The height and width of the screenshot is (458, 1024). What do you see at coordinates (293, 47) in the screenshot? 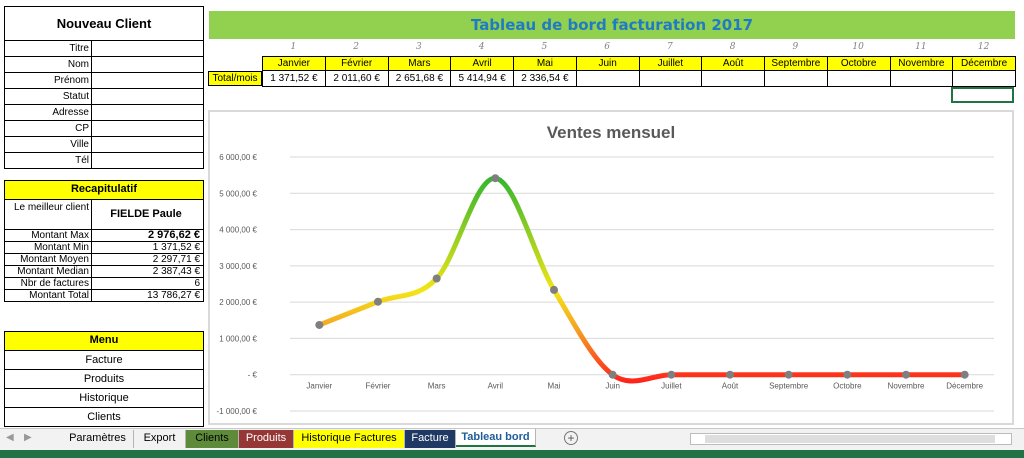
I see `month-number: 1` at bounding box center [293, 47].